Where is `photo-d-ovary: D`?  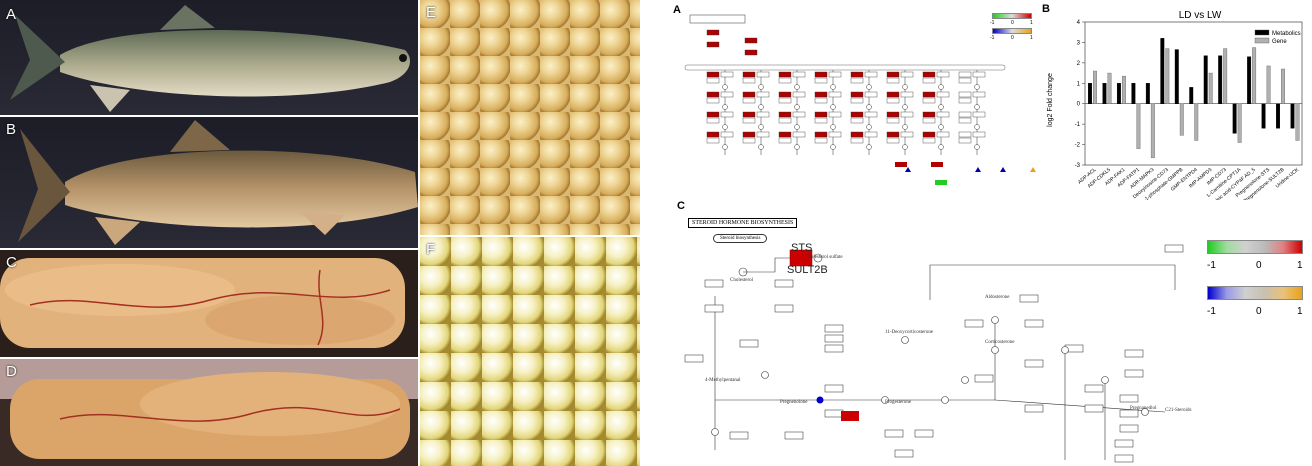
photo-d-ovary: D is located at coordinates (209, 412).